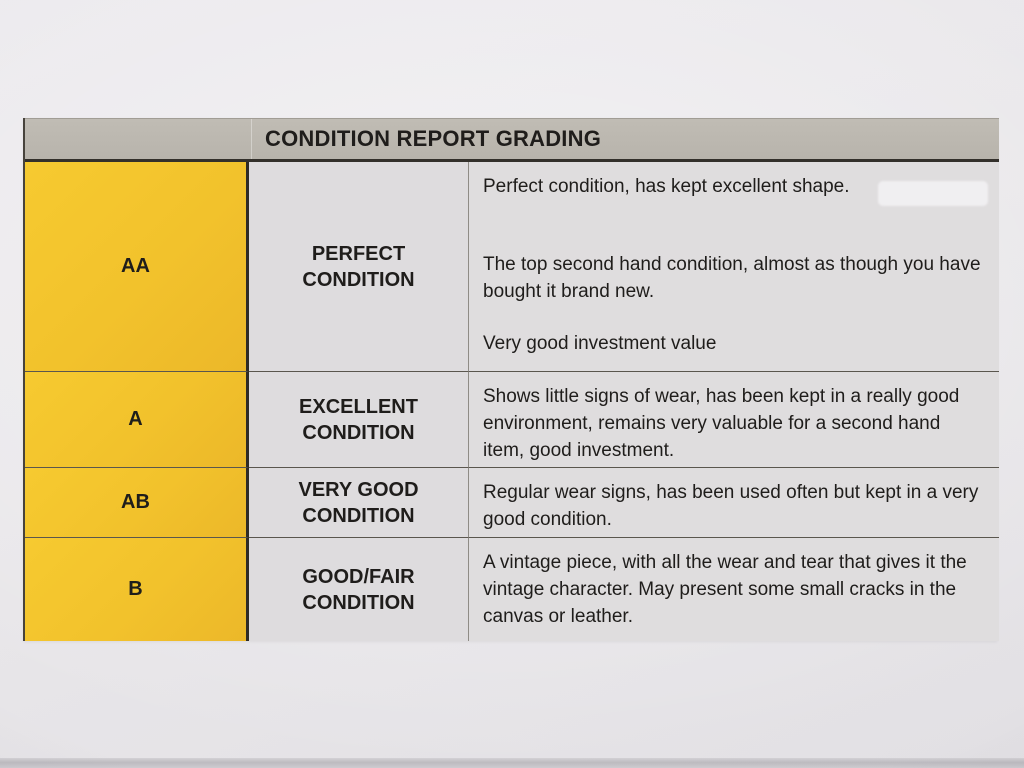 Image resolution: width=1024 pixels, height=768 pixels. I want to click on grade-cell-ab: AB, so click(137, 503).